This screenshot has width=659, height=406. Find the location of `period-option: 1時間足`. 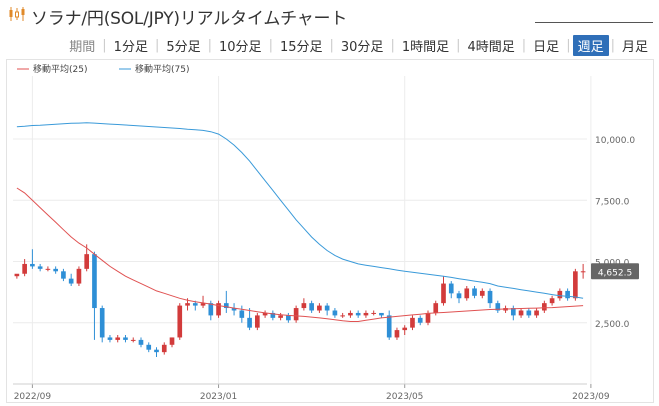

period-option: 1時間足 is located at coordinates (425, 47).